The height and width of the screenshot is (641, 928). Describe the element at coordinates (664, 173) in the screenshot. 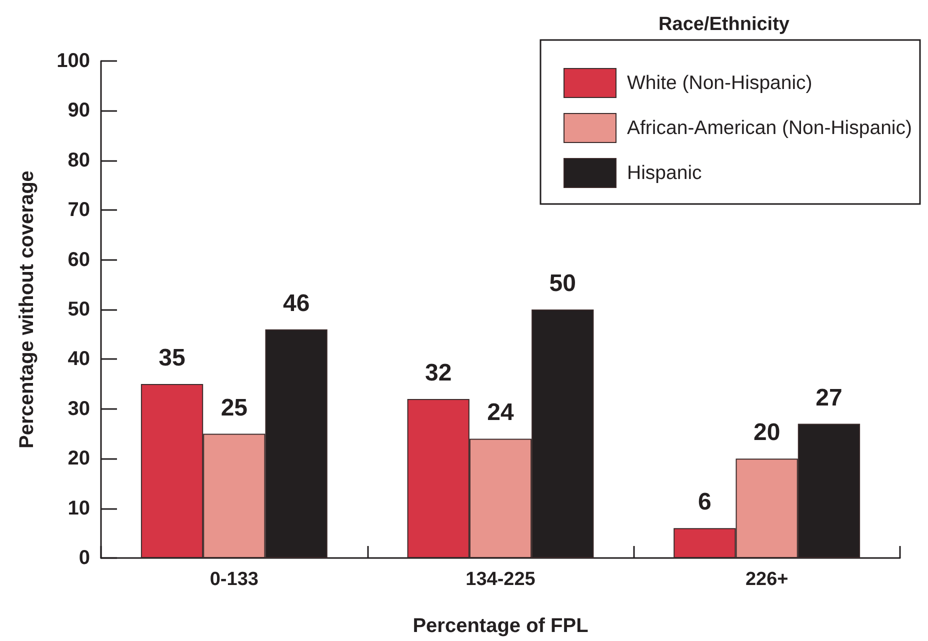

I see `legend-label: Hispanic` at that location.